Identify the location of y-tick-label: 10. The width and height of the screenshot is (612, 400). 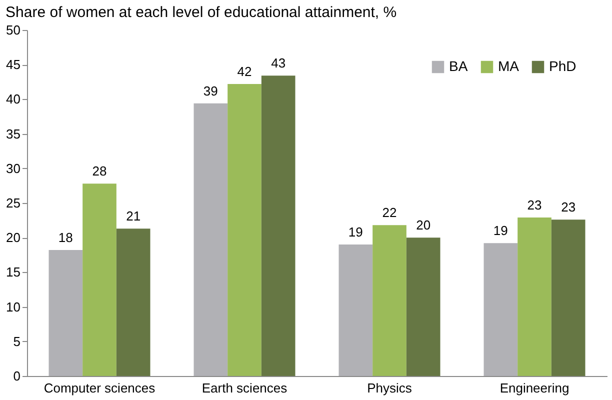
(13, 306).